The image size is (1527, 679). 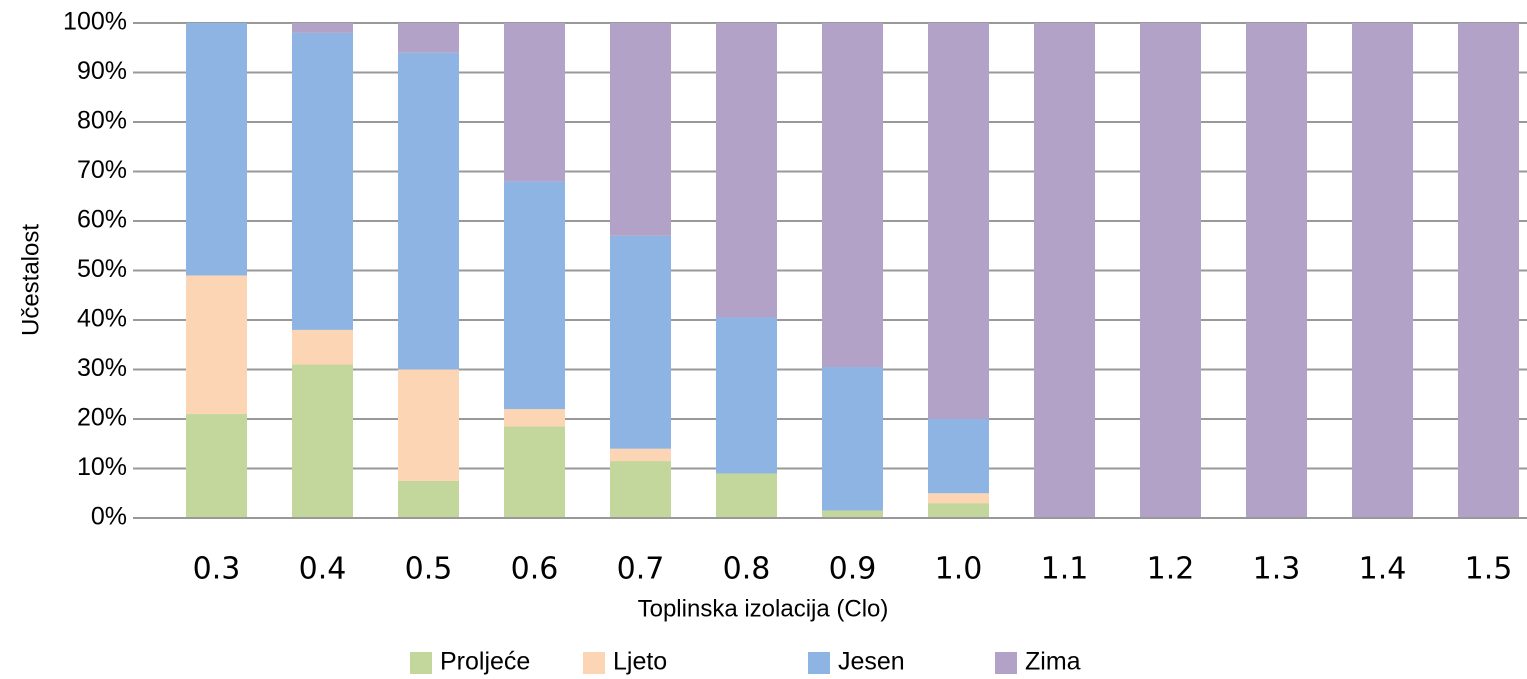 What do you see at coordinates (102, 368) in the screenshot?
I see `y-tick-label: 30%` at bounding box center [102, 368].